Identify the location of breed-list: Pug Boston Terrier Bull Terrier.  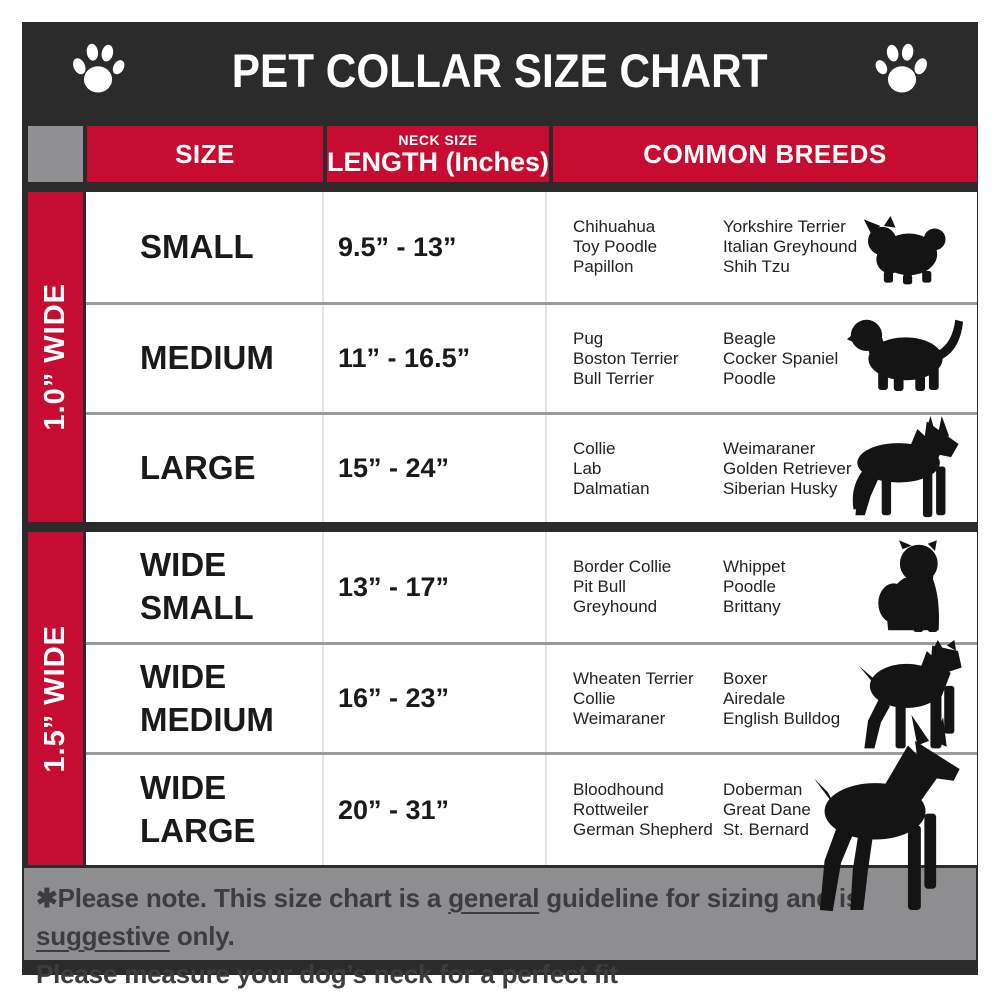
(626, 358).